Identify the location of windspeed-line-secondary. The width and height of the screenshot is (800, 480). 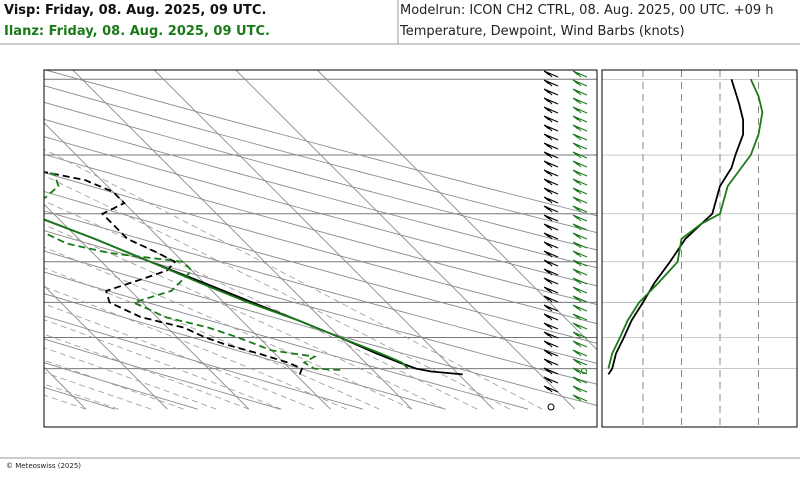
(685, 223).